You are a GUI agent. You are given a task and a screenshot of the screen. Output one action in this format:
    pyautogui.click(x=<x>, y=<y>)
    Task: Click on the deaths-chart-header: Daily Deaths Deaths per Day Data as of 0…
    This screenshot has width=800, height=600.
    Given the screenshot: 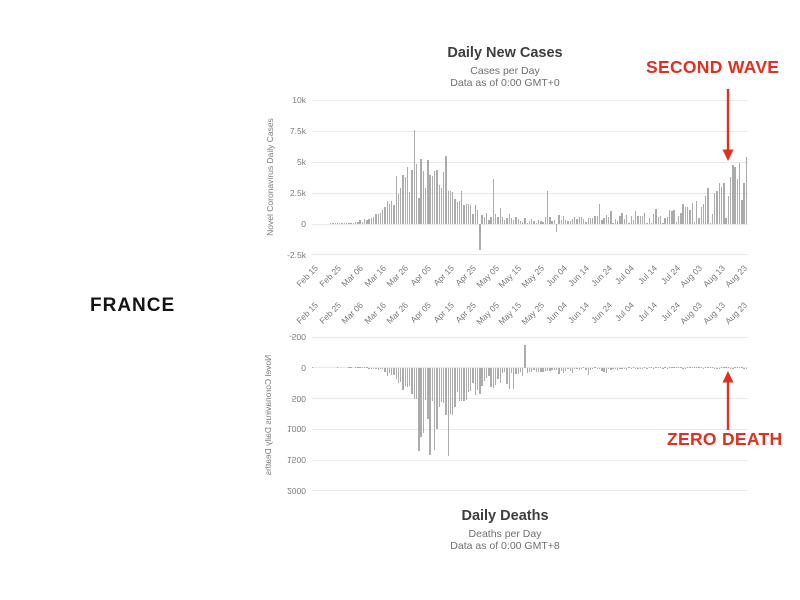 What is the action you would take?
    pyautogui.click(x=505, y=530)
    